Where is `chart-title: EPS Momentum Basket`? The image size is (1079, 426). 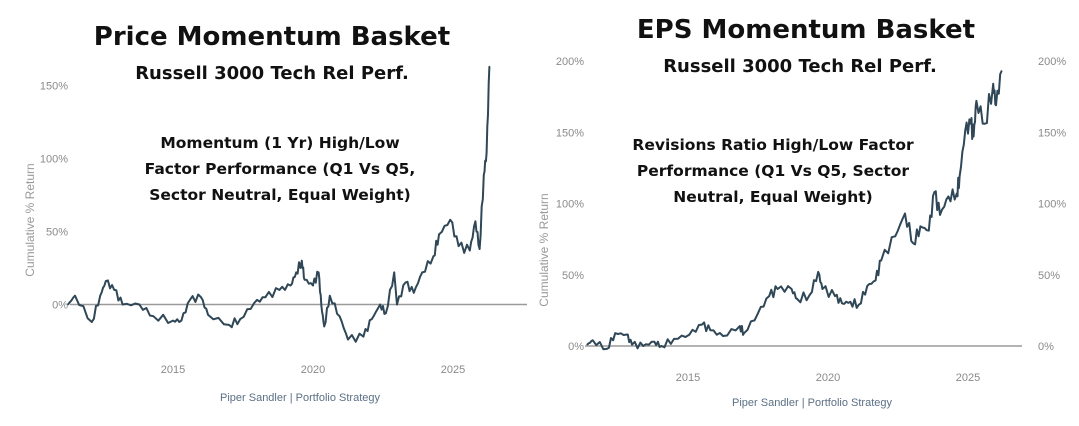 chart-title: EPS Momentum Basket is located at coordinates (806, 30).